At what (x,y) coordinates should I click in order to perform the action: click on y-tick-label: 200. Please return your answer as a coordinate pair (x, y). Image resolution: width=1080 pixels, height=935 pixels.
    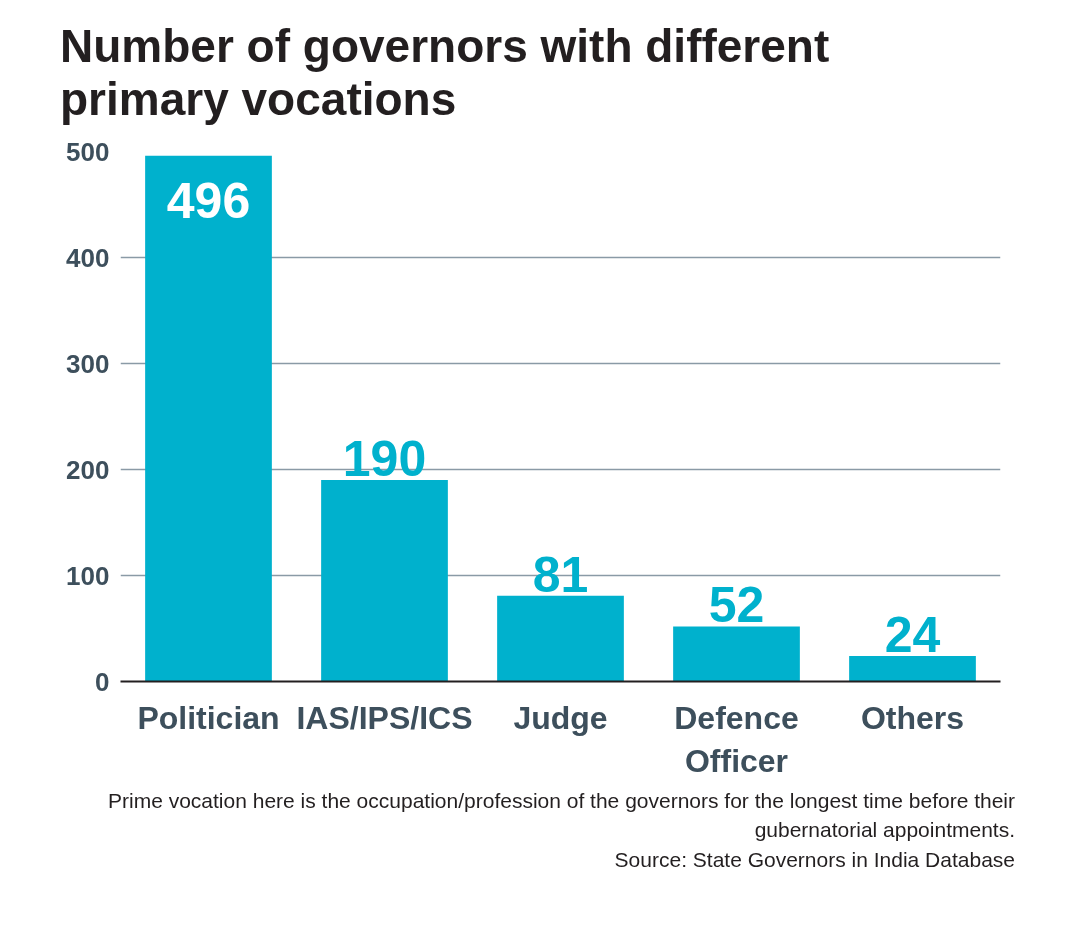
    Looking at the image, I should click on (88, 469).